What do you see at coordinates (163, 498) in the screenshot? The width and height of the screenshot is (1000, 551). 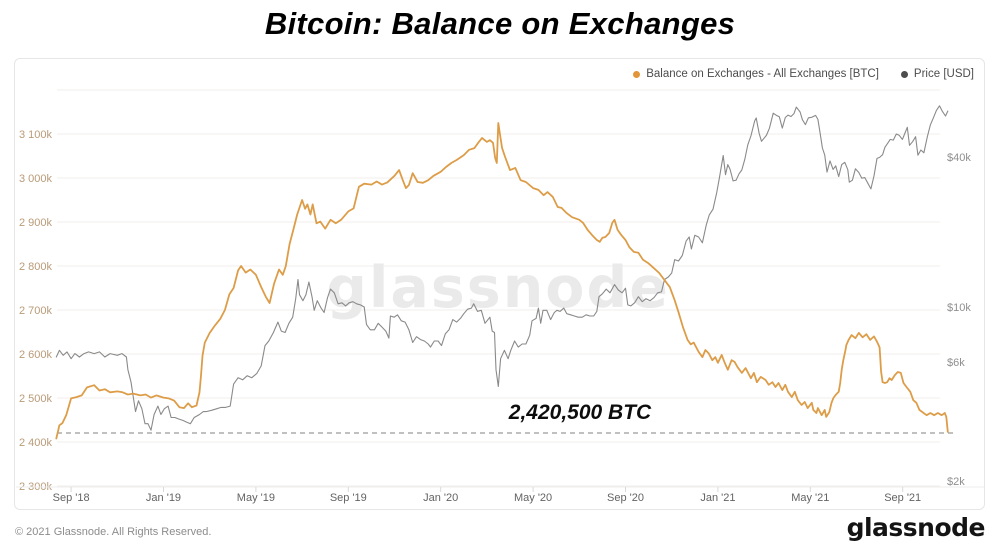 I see `x-axis-label: Jan '19` at bounding box center [163, 498].